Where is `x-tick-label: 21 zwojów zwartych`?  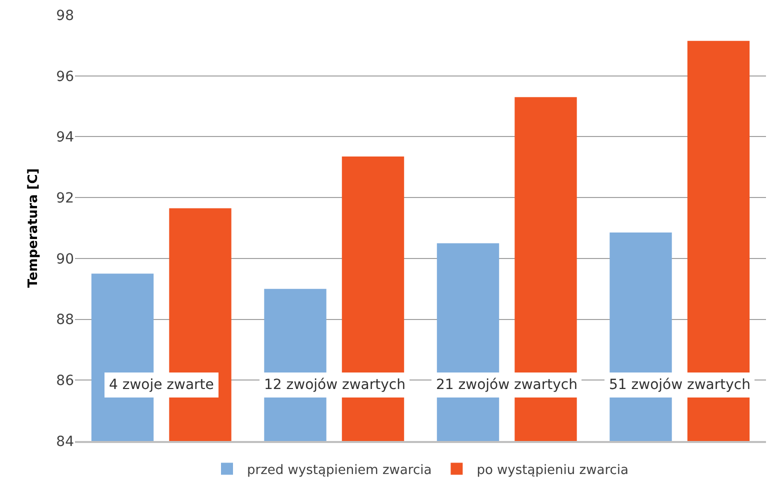
x-tick-label: 21 zwojów zwartych is located at coordinates (507, 385).